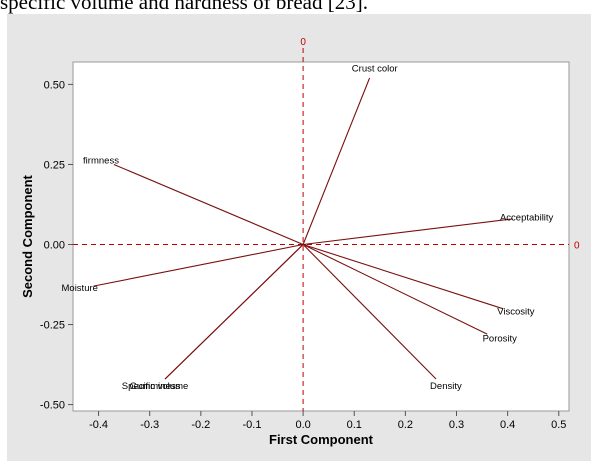  Describe the element at coordinates (101, 161) in the screenshot. I see `vector-label: firmness` at that location.